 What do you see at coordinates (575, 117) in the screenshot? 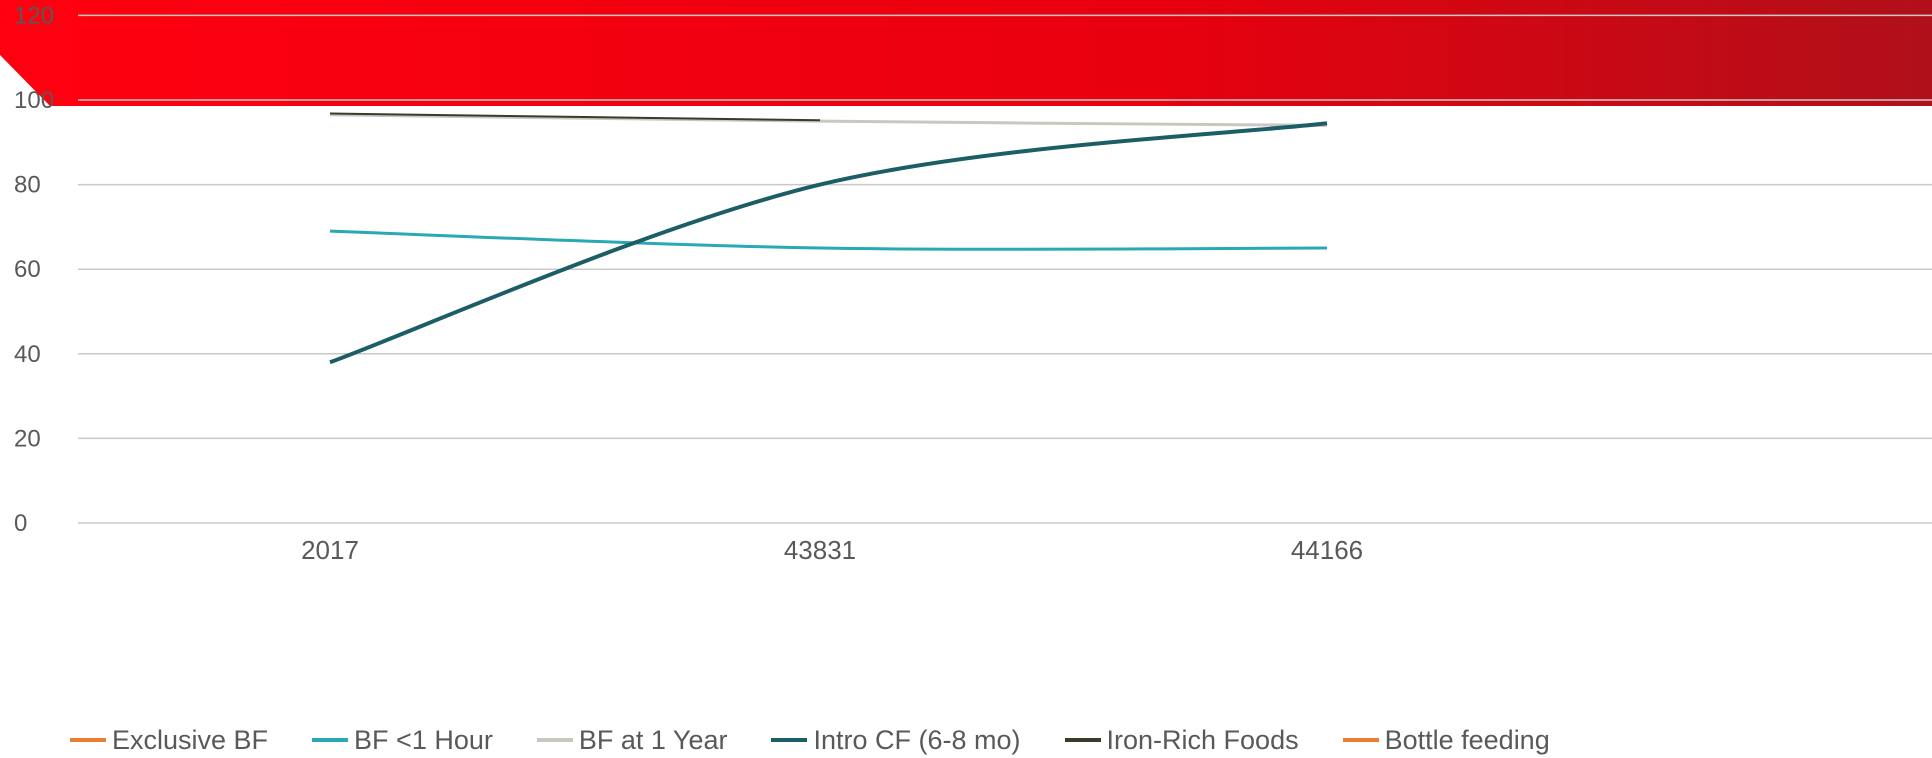
I see `series-line-iron-rich-foods` at bounding box center [575, 117].